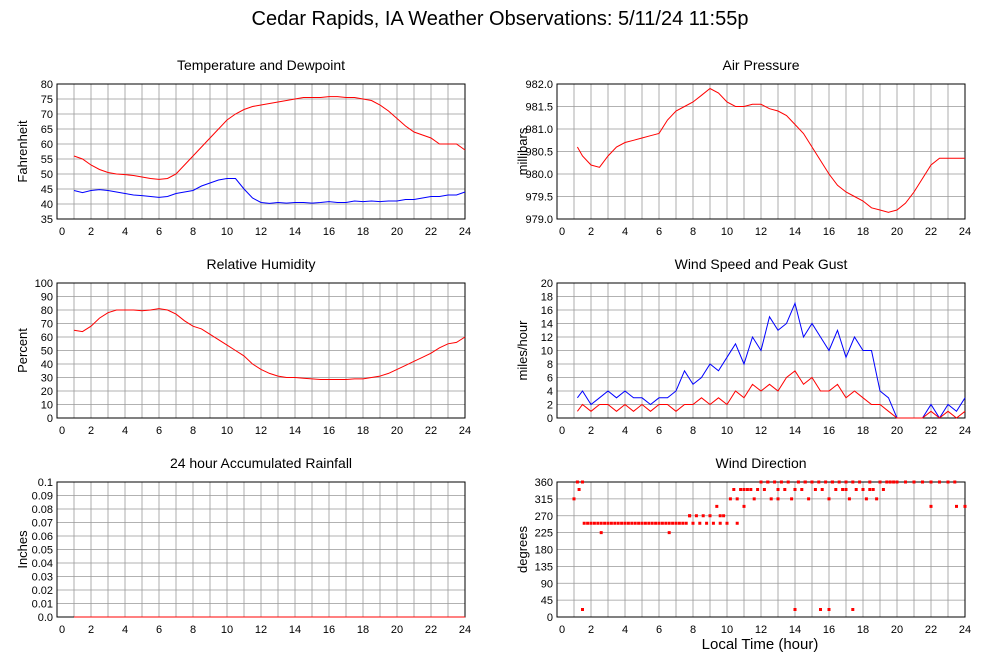  I want to click on y-tick-label: 10, so click(47, 406).